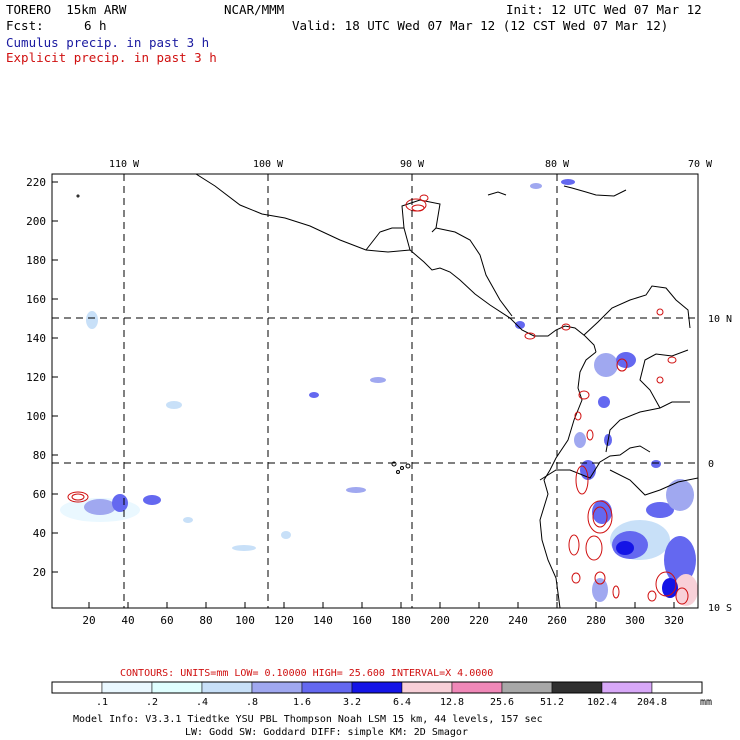  Describe the element at coordinates (108, 42) in the screenshot. I see `field-cumulus-precip: Cumulus precip. in past 3 h` at that location.